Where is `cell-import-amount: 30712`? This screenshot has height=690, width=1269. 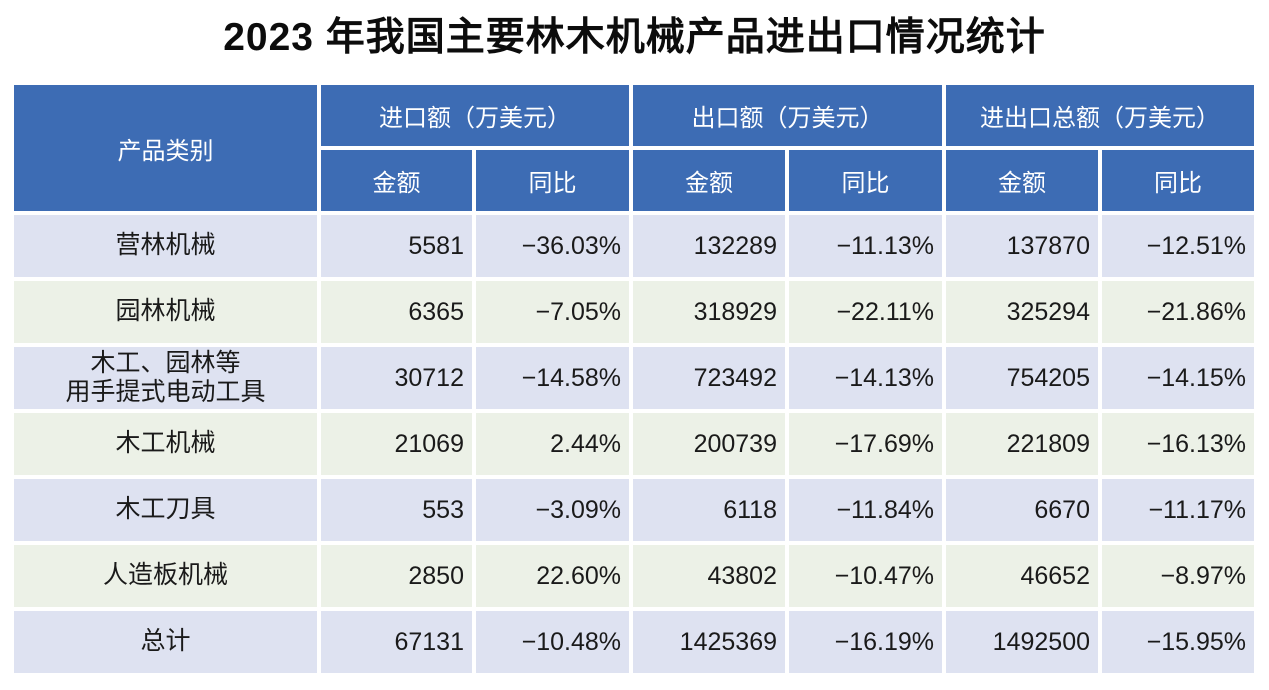 cell-import-amount: 30712 is located at coordinates (396, 378).